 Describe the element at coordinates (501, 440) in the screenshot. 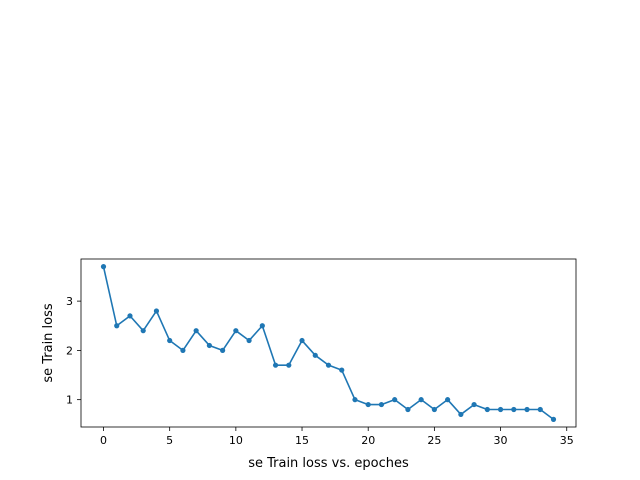

I see `x-tick-label: 30` at that location.